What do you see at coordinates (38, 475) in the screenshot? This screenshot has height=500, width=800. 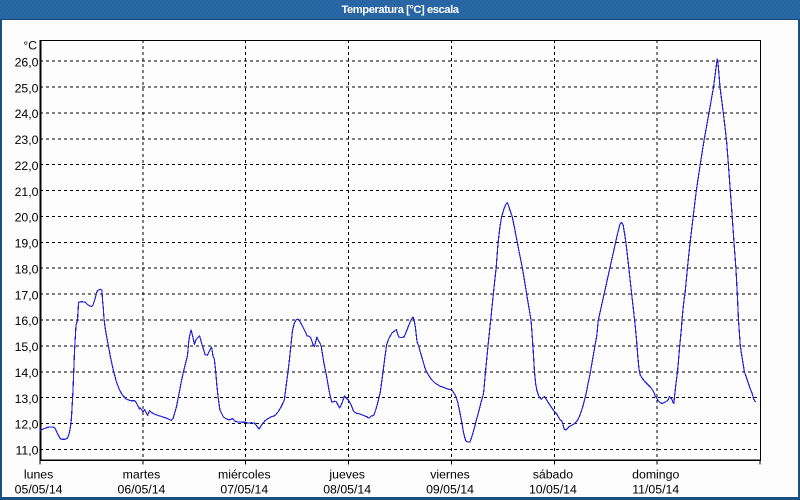 I see `svg-text: lunes` at bounding box center [38, 475].